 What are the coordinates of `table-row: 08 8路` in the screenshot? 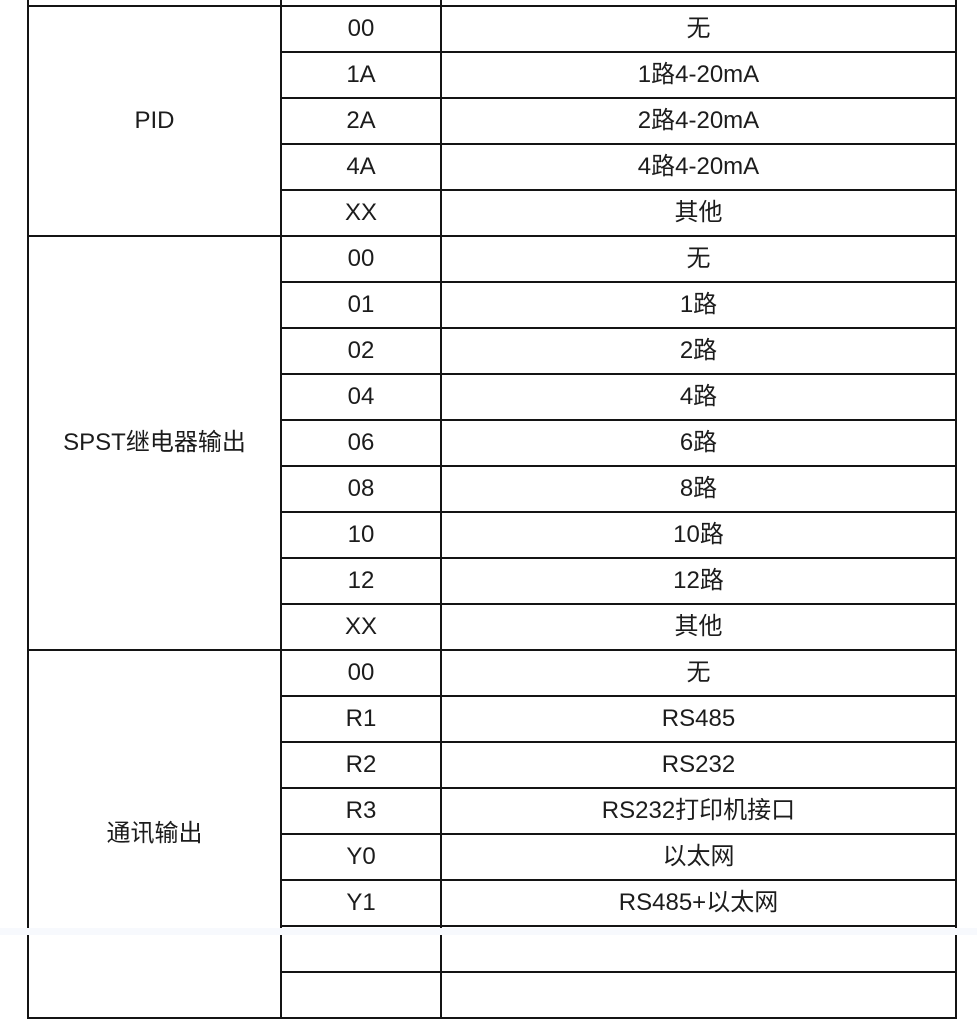 It's located at (492, 489).